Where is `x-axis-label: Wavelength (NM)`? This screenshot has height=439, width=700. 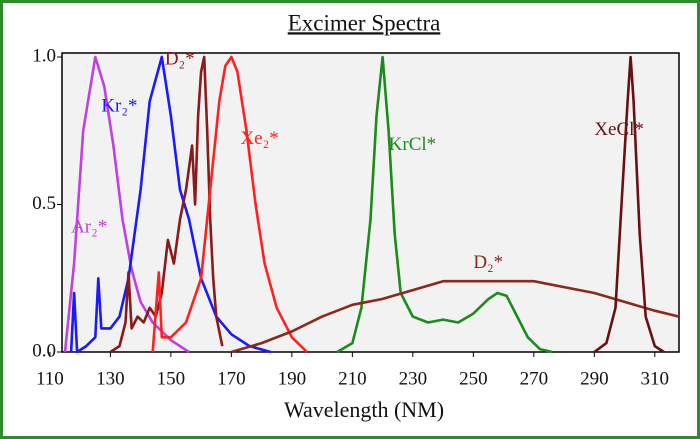 x-axis-label: Wavelength (NM) is located at coordinates (364, 409).